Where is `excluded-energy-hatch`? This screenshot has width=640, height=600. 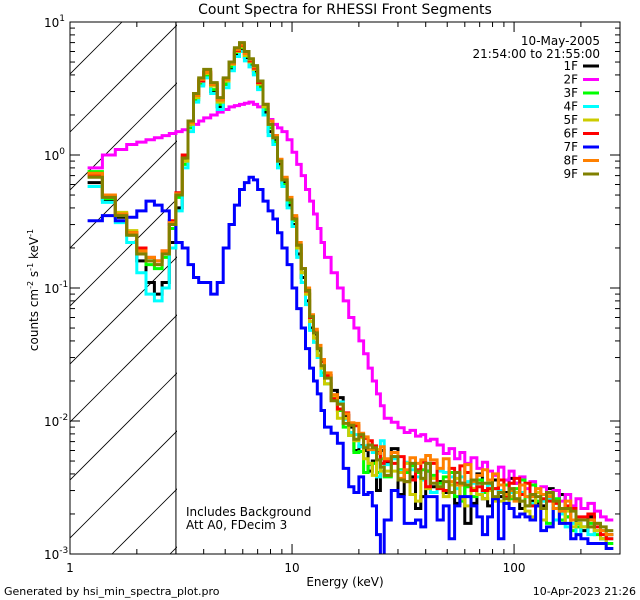
excluded-energy-hatch is located at coordinates (123, 288).